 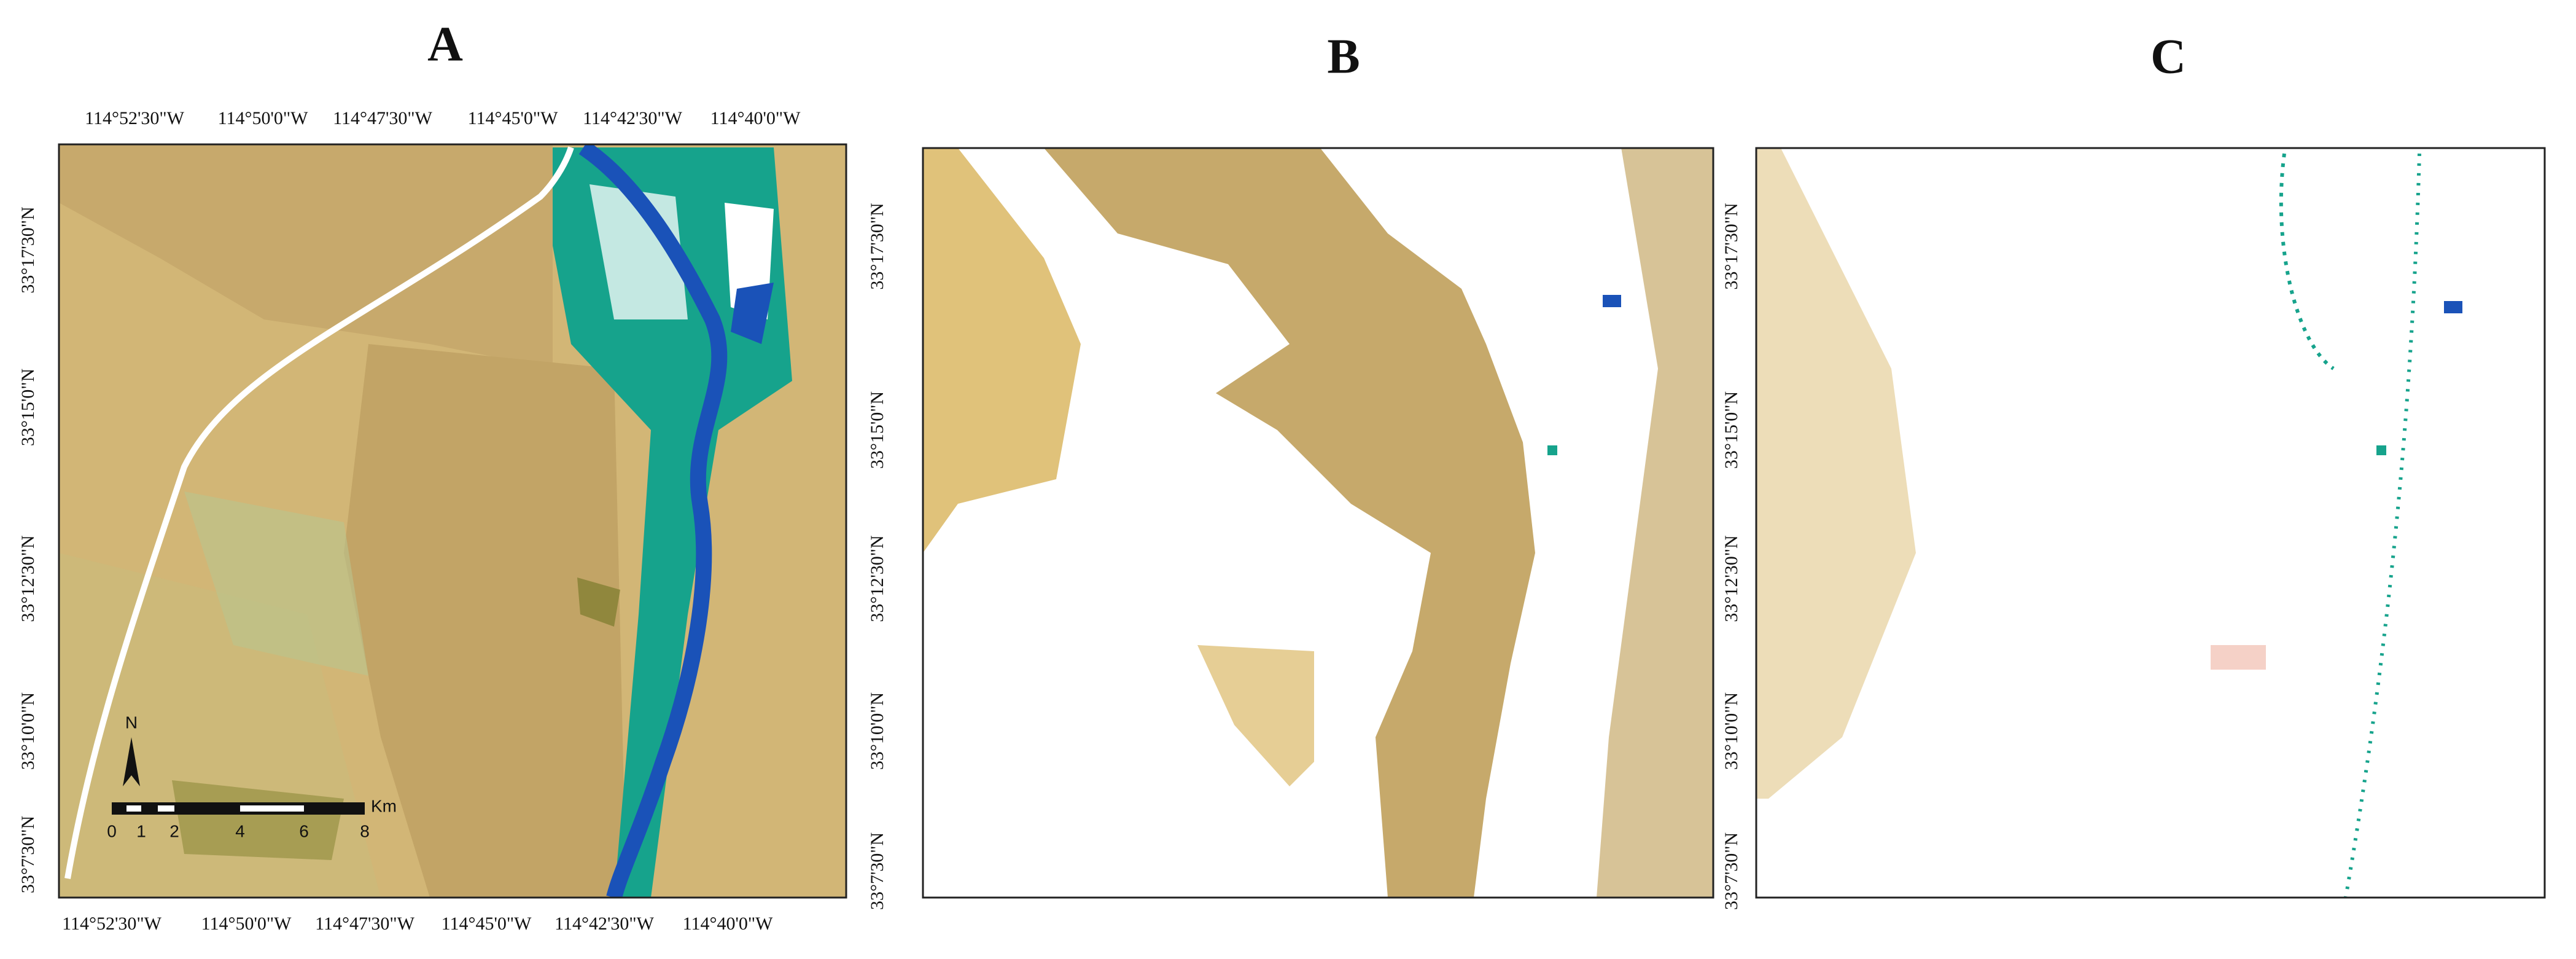 I want to click on north-arrow, so click(x=131, y=761).